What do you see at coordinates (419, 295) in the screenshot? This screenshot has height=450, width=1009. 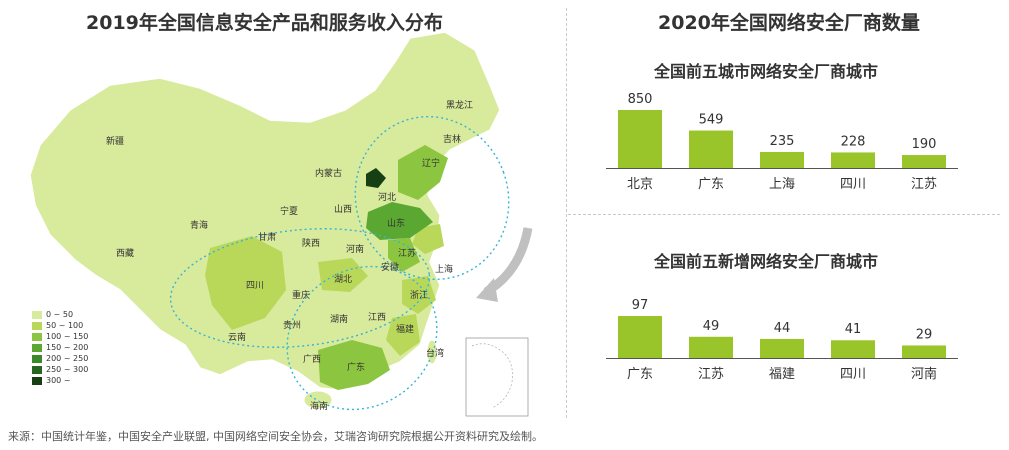 I see `map-label-zhejiang: 浙江` at bounding box center [419, 295].